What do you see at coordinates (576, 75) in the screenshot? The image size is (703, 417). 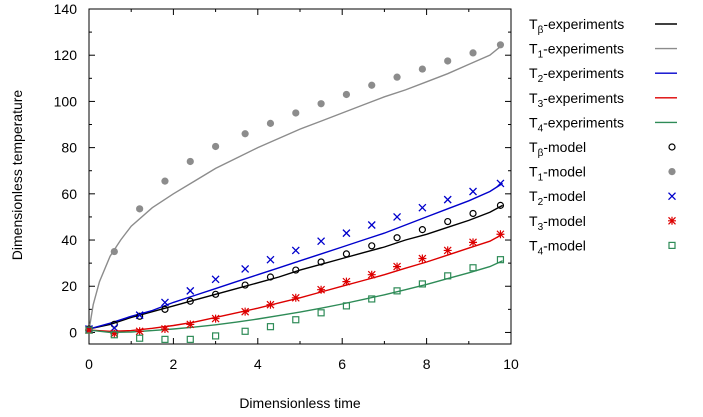 I see `legend-label-line-2: T2-experiments` at bounding box center [576, 75].